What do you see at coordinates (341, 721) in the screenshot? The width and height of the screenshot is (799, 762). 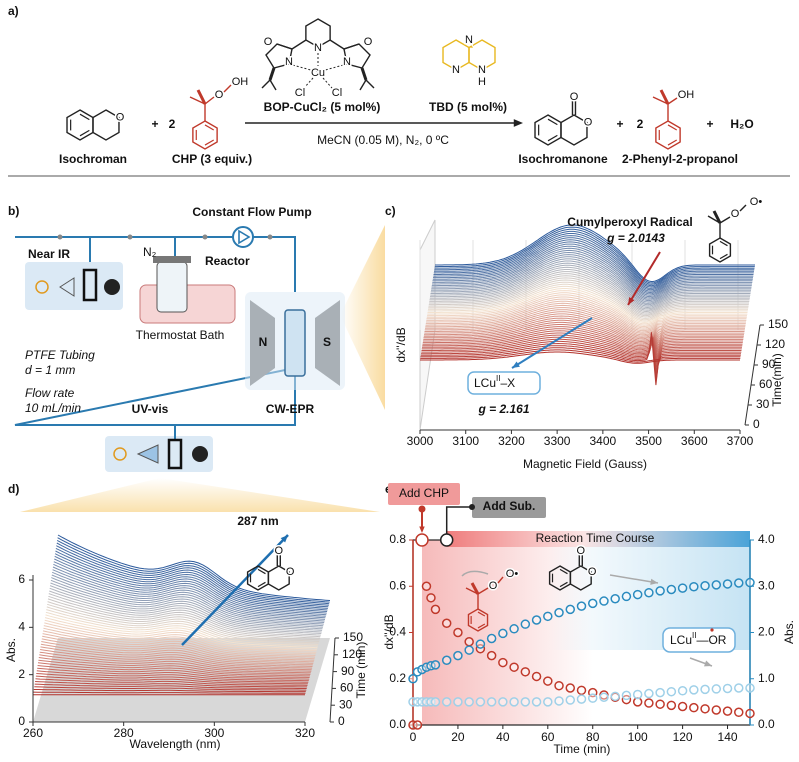 I see `time-tick-label: 0` at bounding box center [341, 721].